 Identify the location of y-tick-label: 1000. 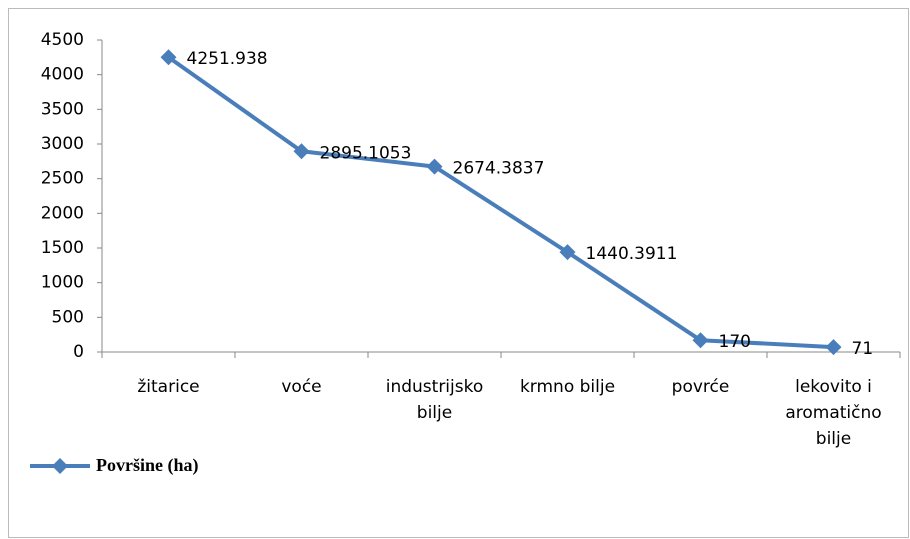
(62, 283).